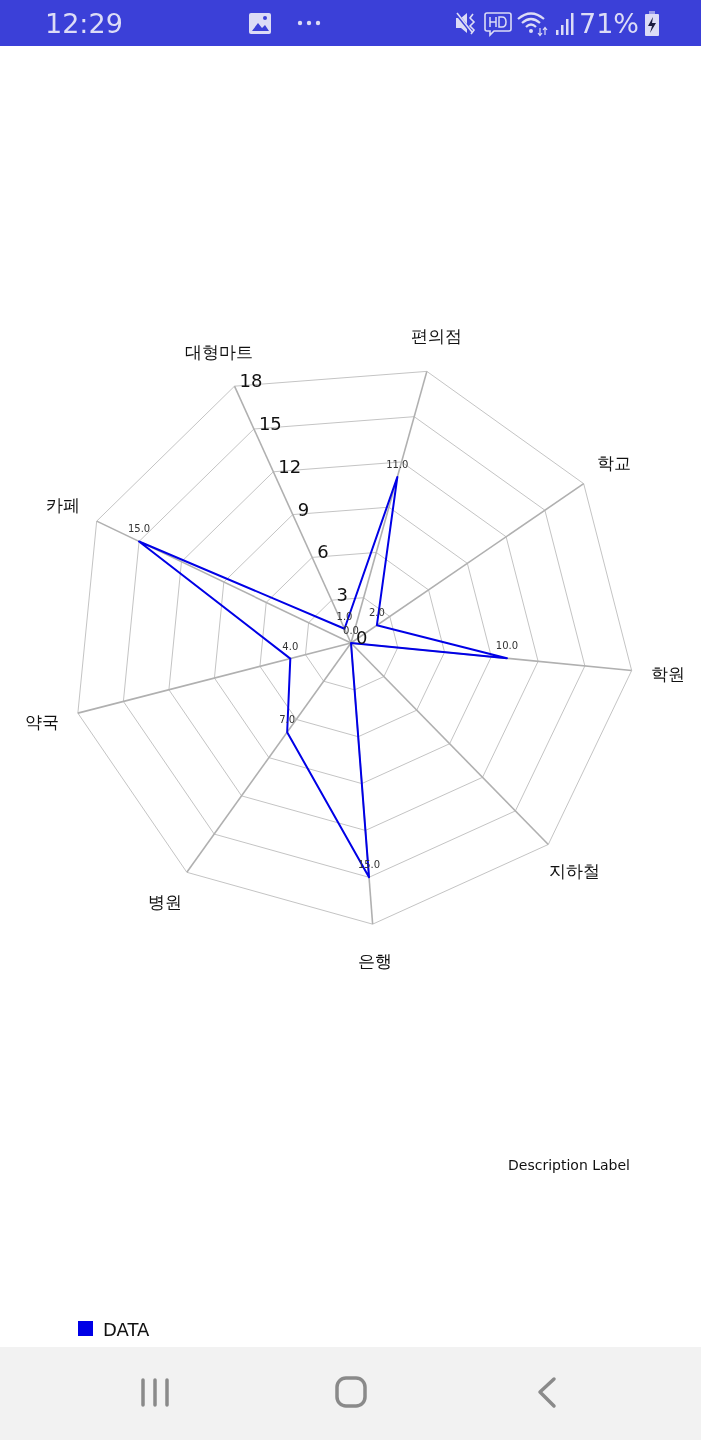 This screenshot has height=1440, width=701. I want to click on y-tick-label: 18, so click(251, 381).